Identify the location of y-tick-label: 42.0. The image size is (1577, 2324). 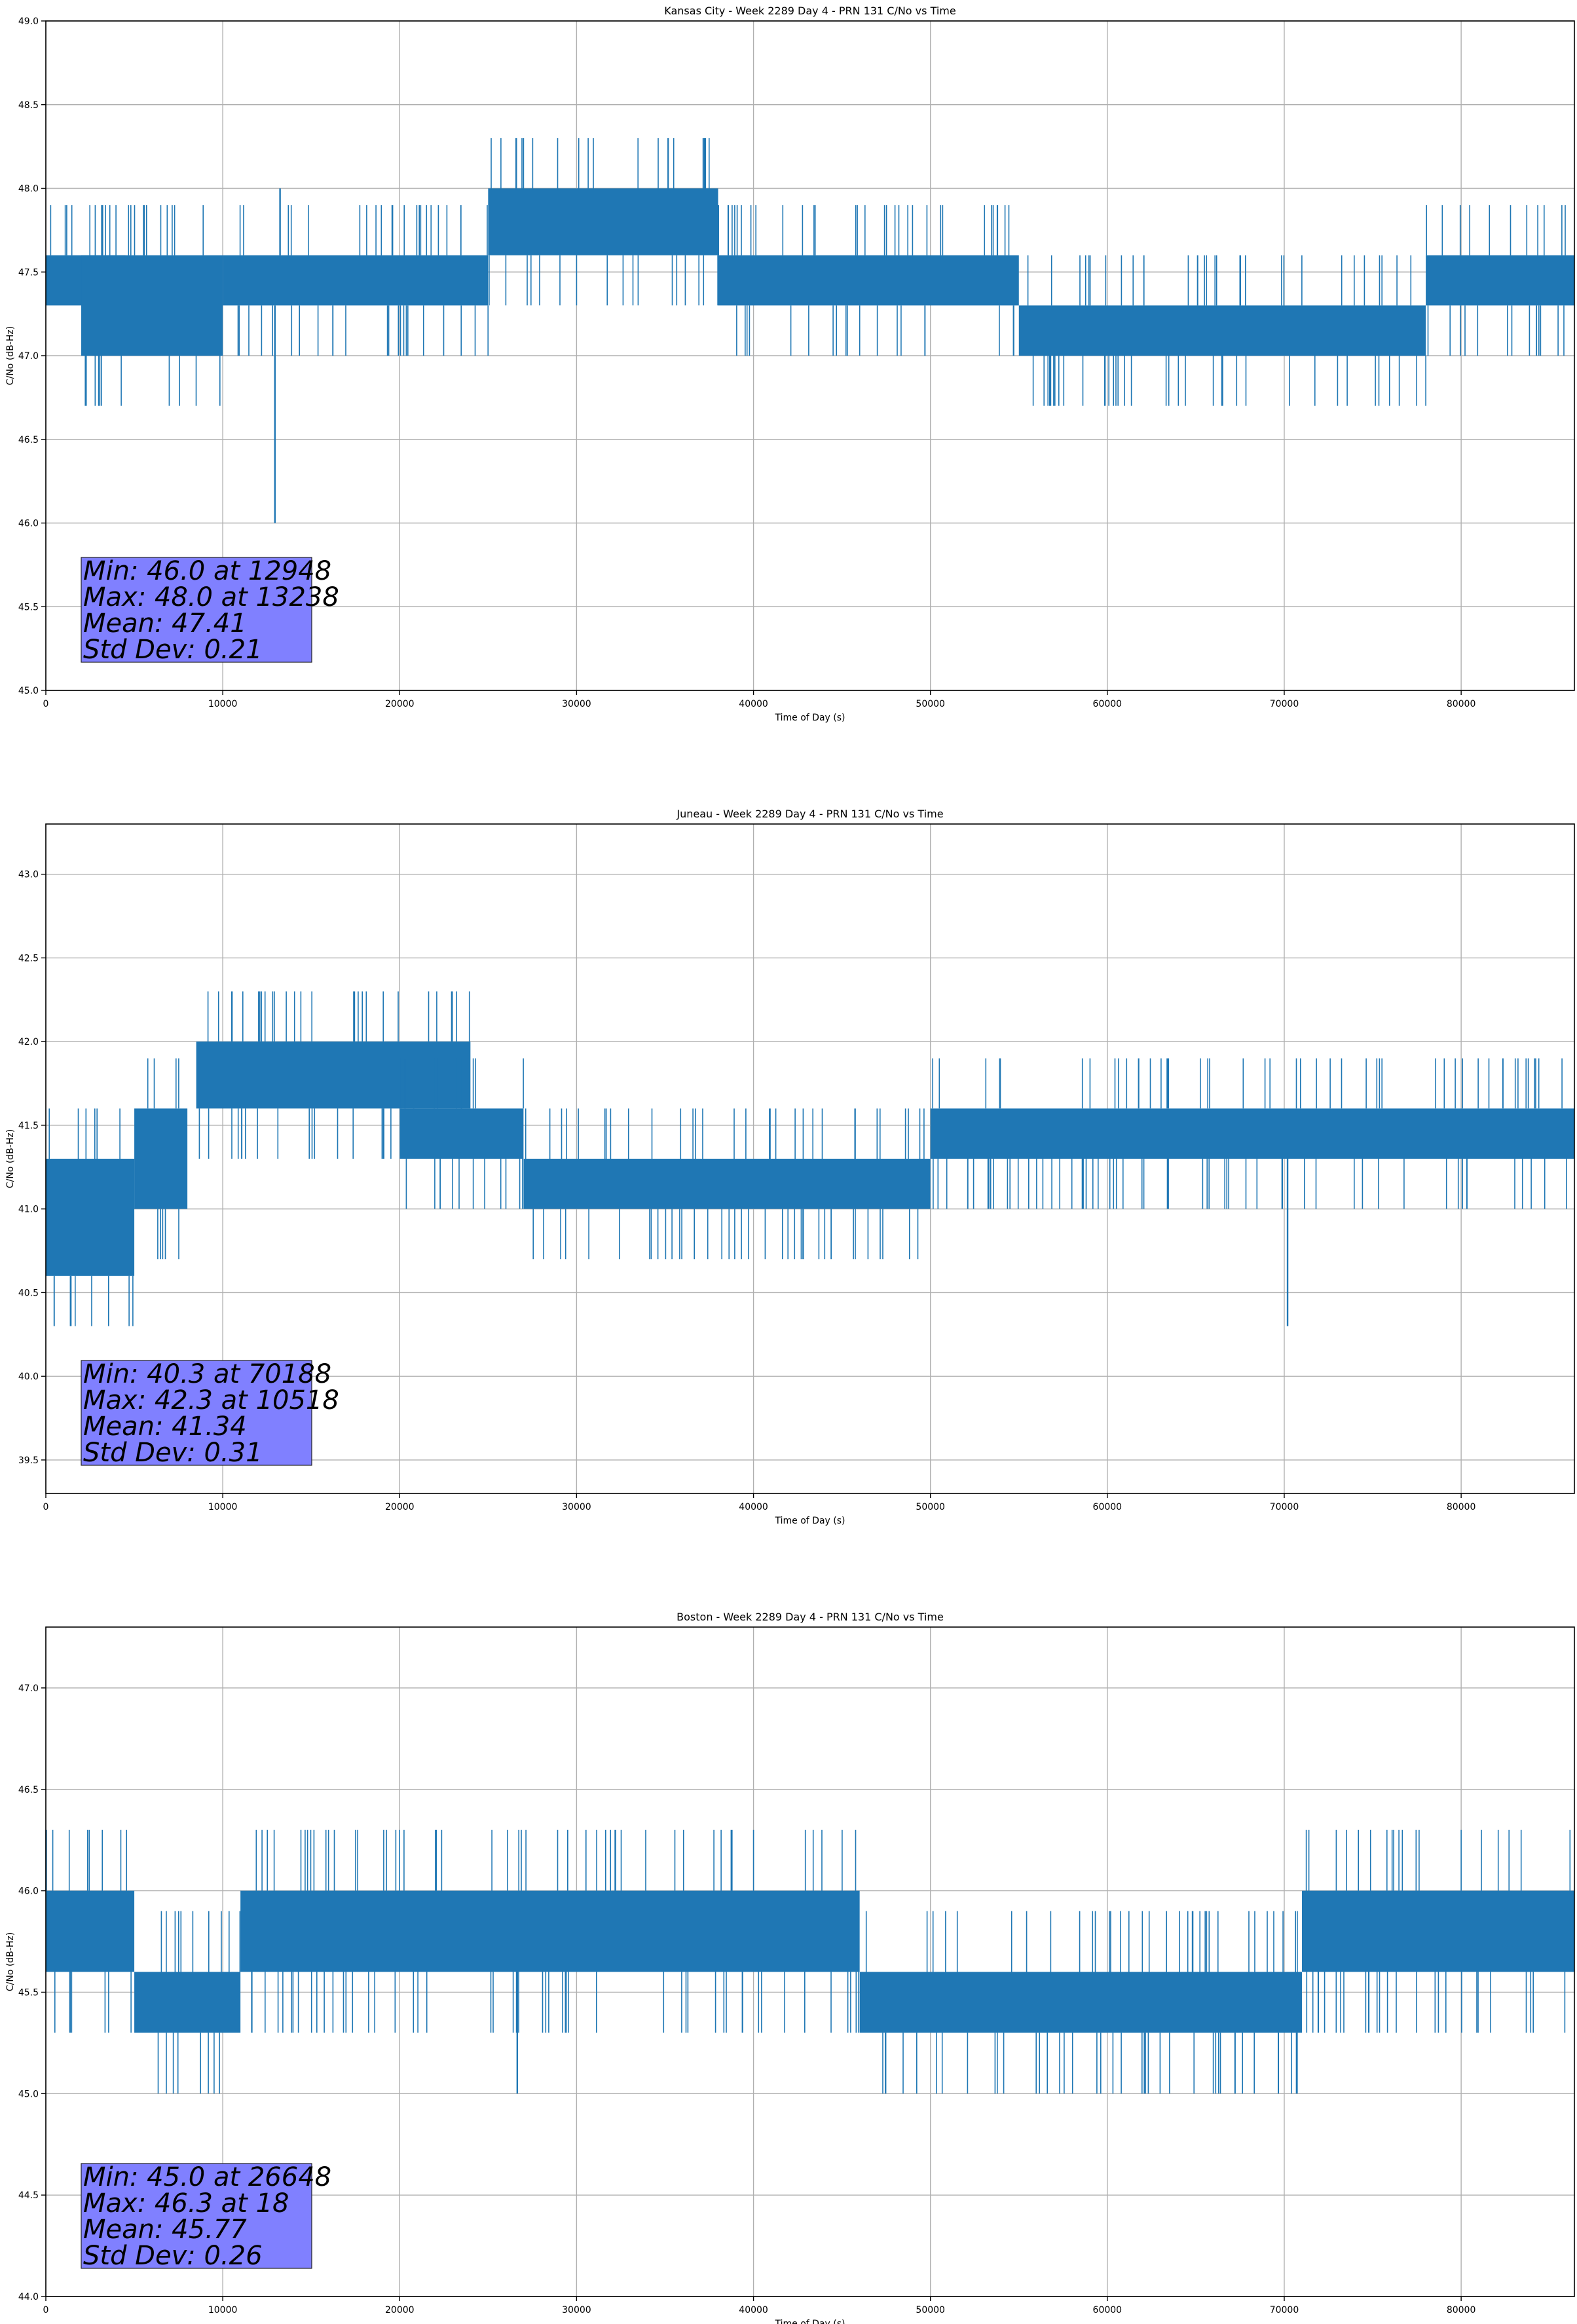
(28, 1042).